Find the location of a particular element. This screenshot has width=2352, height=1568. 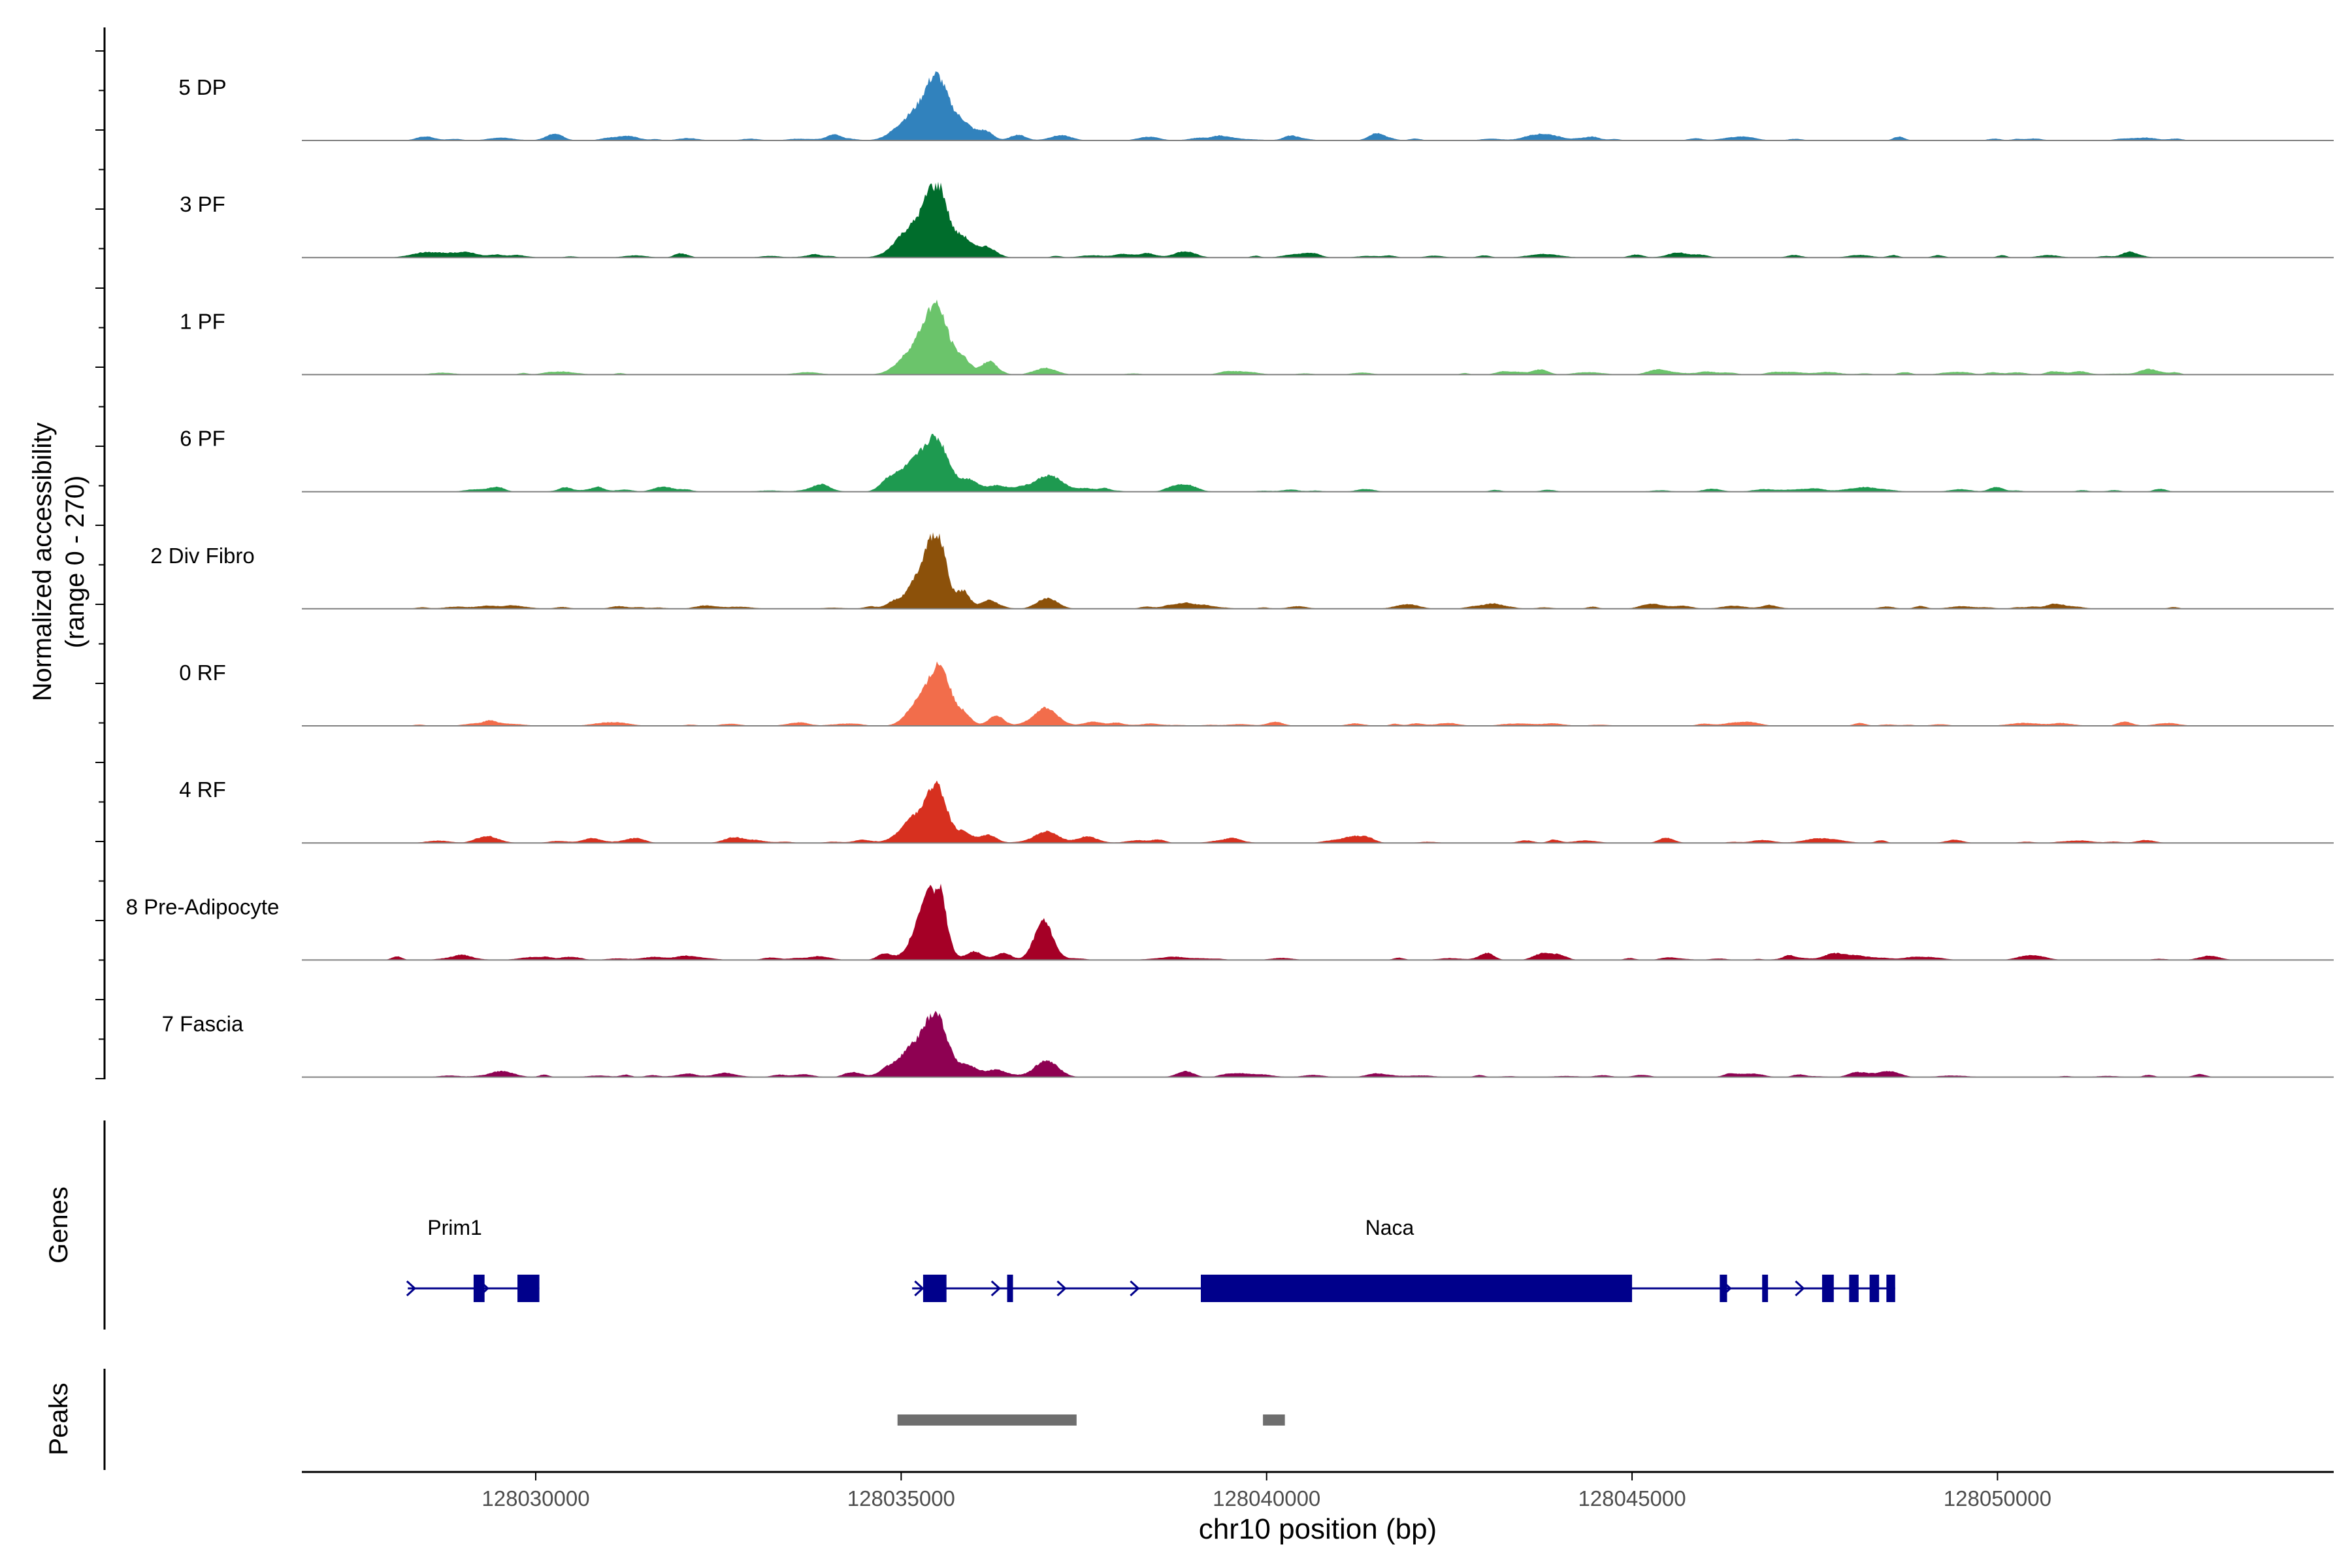

track-label: 7 Fascia is located at coordinates (203, 1024).